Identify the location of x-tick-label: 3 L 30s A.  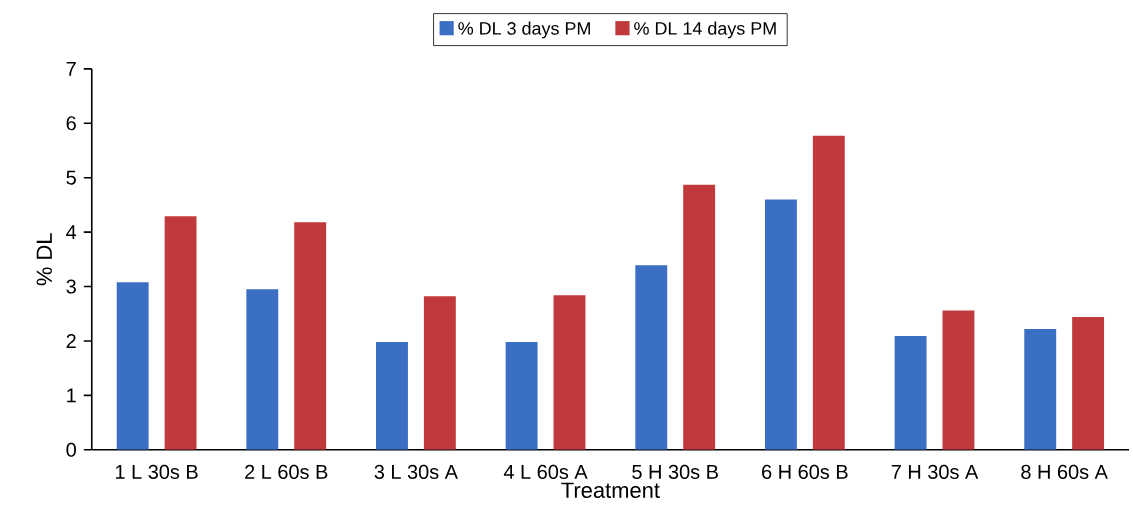
(416, 472).